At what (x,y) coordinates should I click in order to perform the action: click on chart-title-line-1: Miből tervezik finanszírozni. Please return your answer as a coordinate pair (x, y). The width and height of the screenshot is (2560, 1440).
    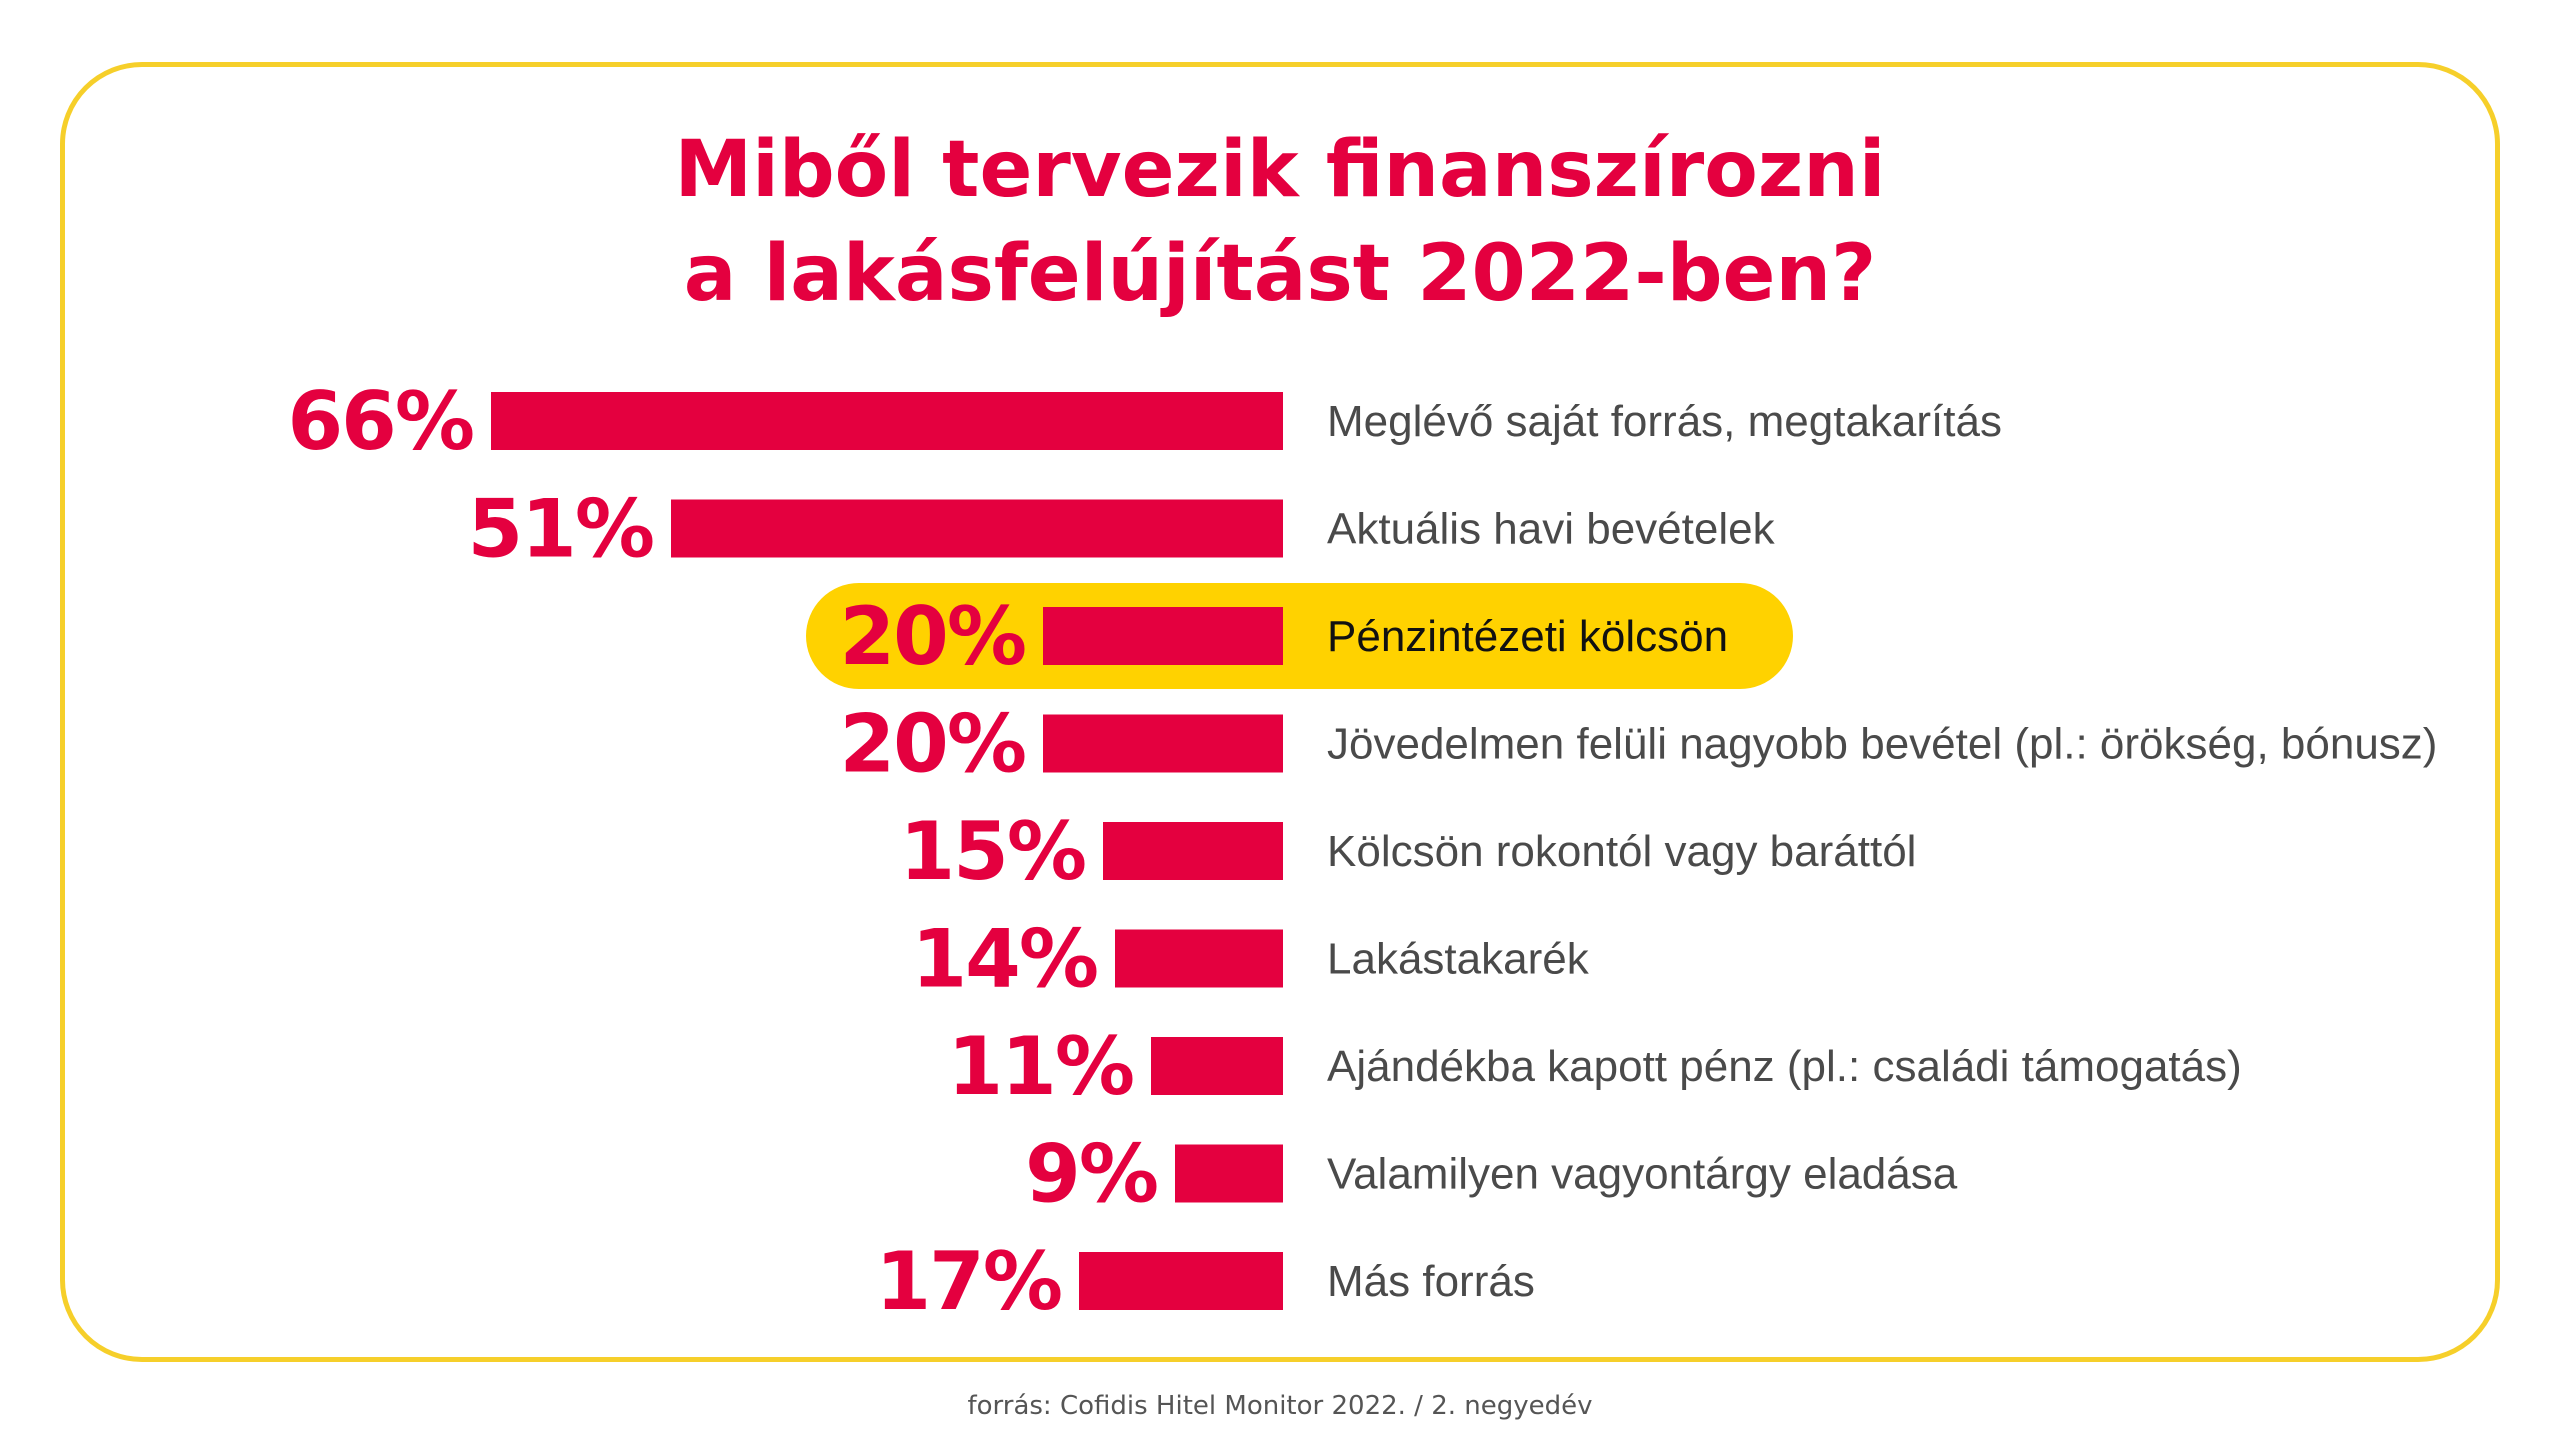
    Looking at the image, I should click on (1280, 170).